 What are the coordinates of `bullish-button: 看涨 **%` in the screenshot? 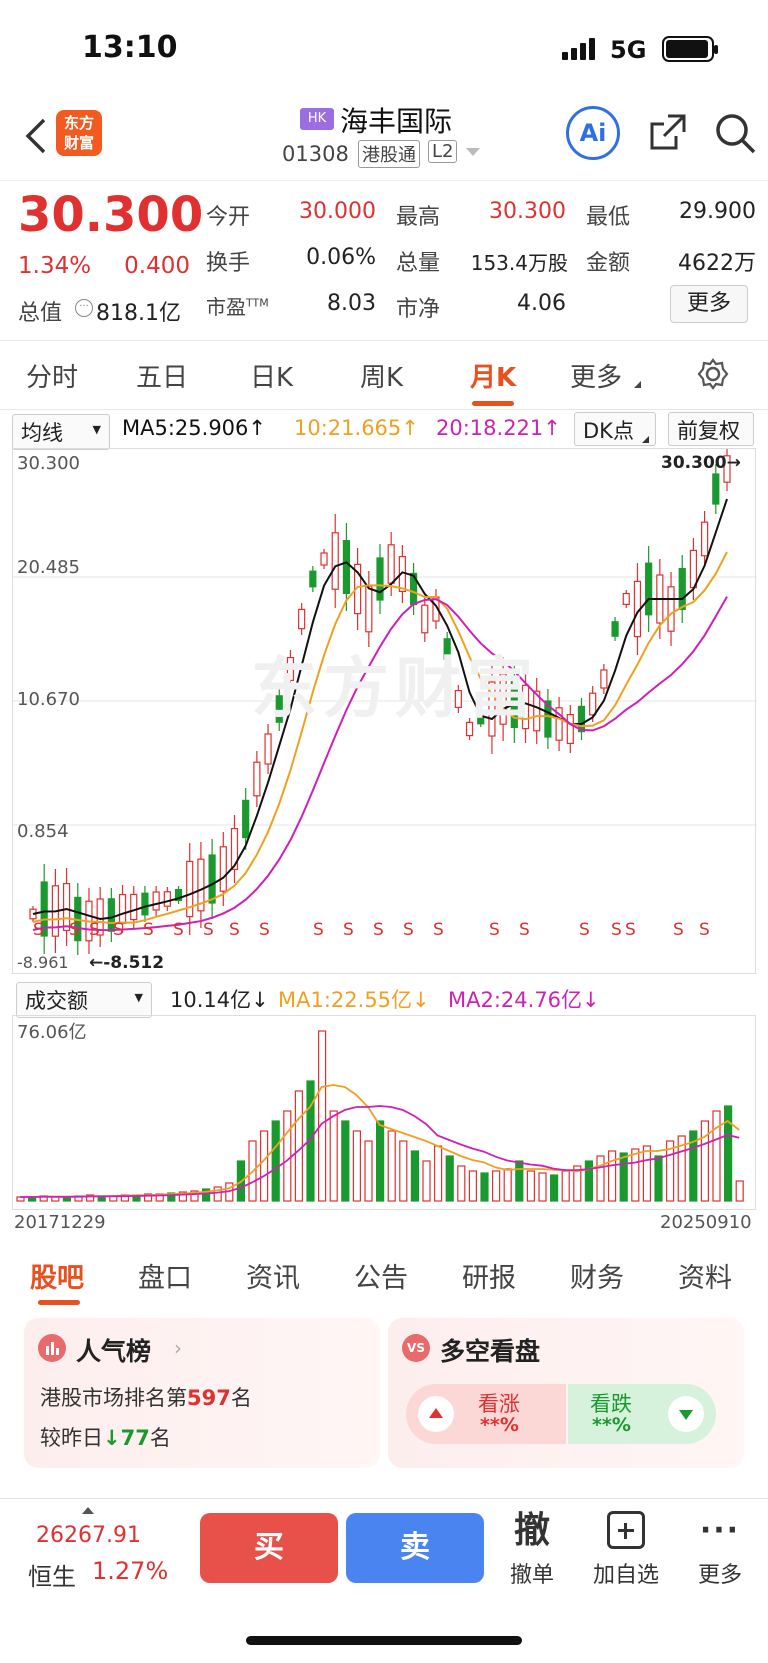 It's located at (486, 1414).